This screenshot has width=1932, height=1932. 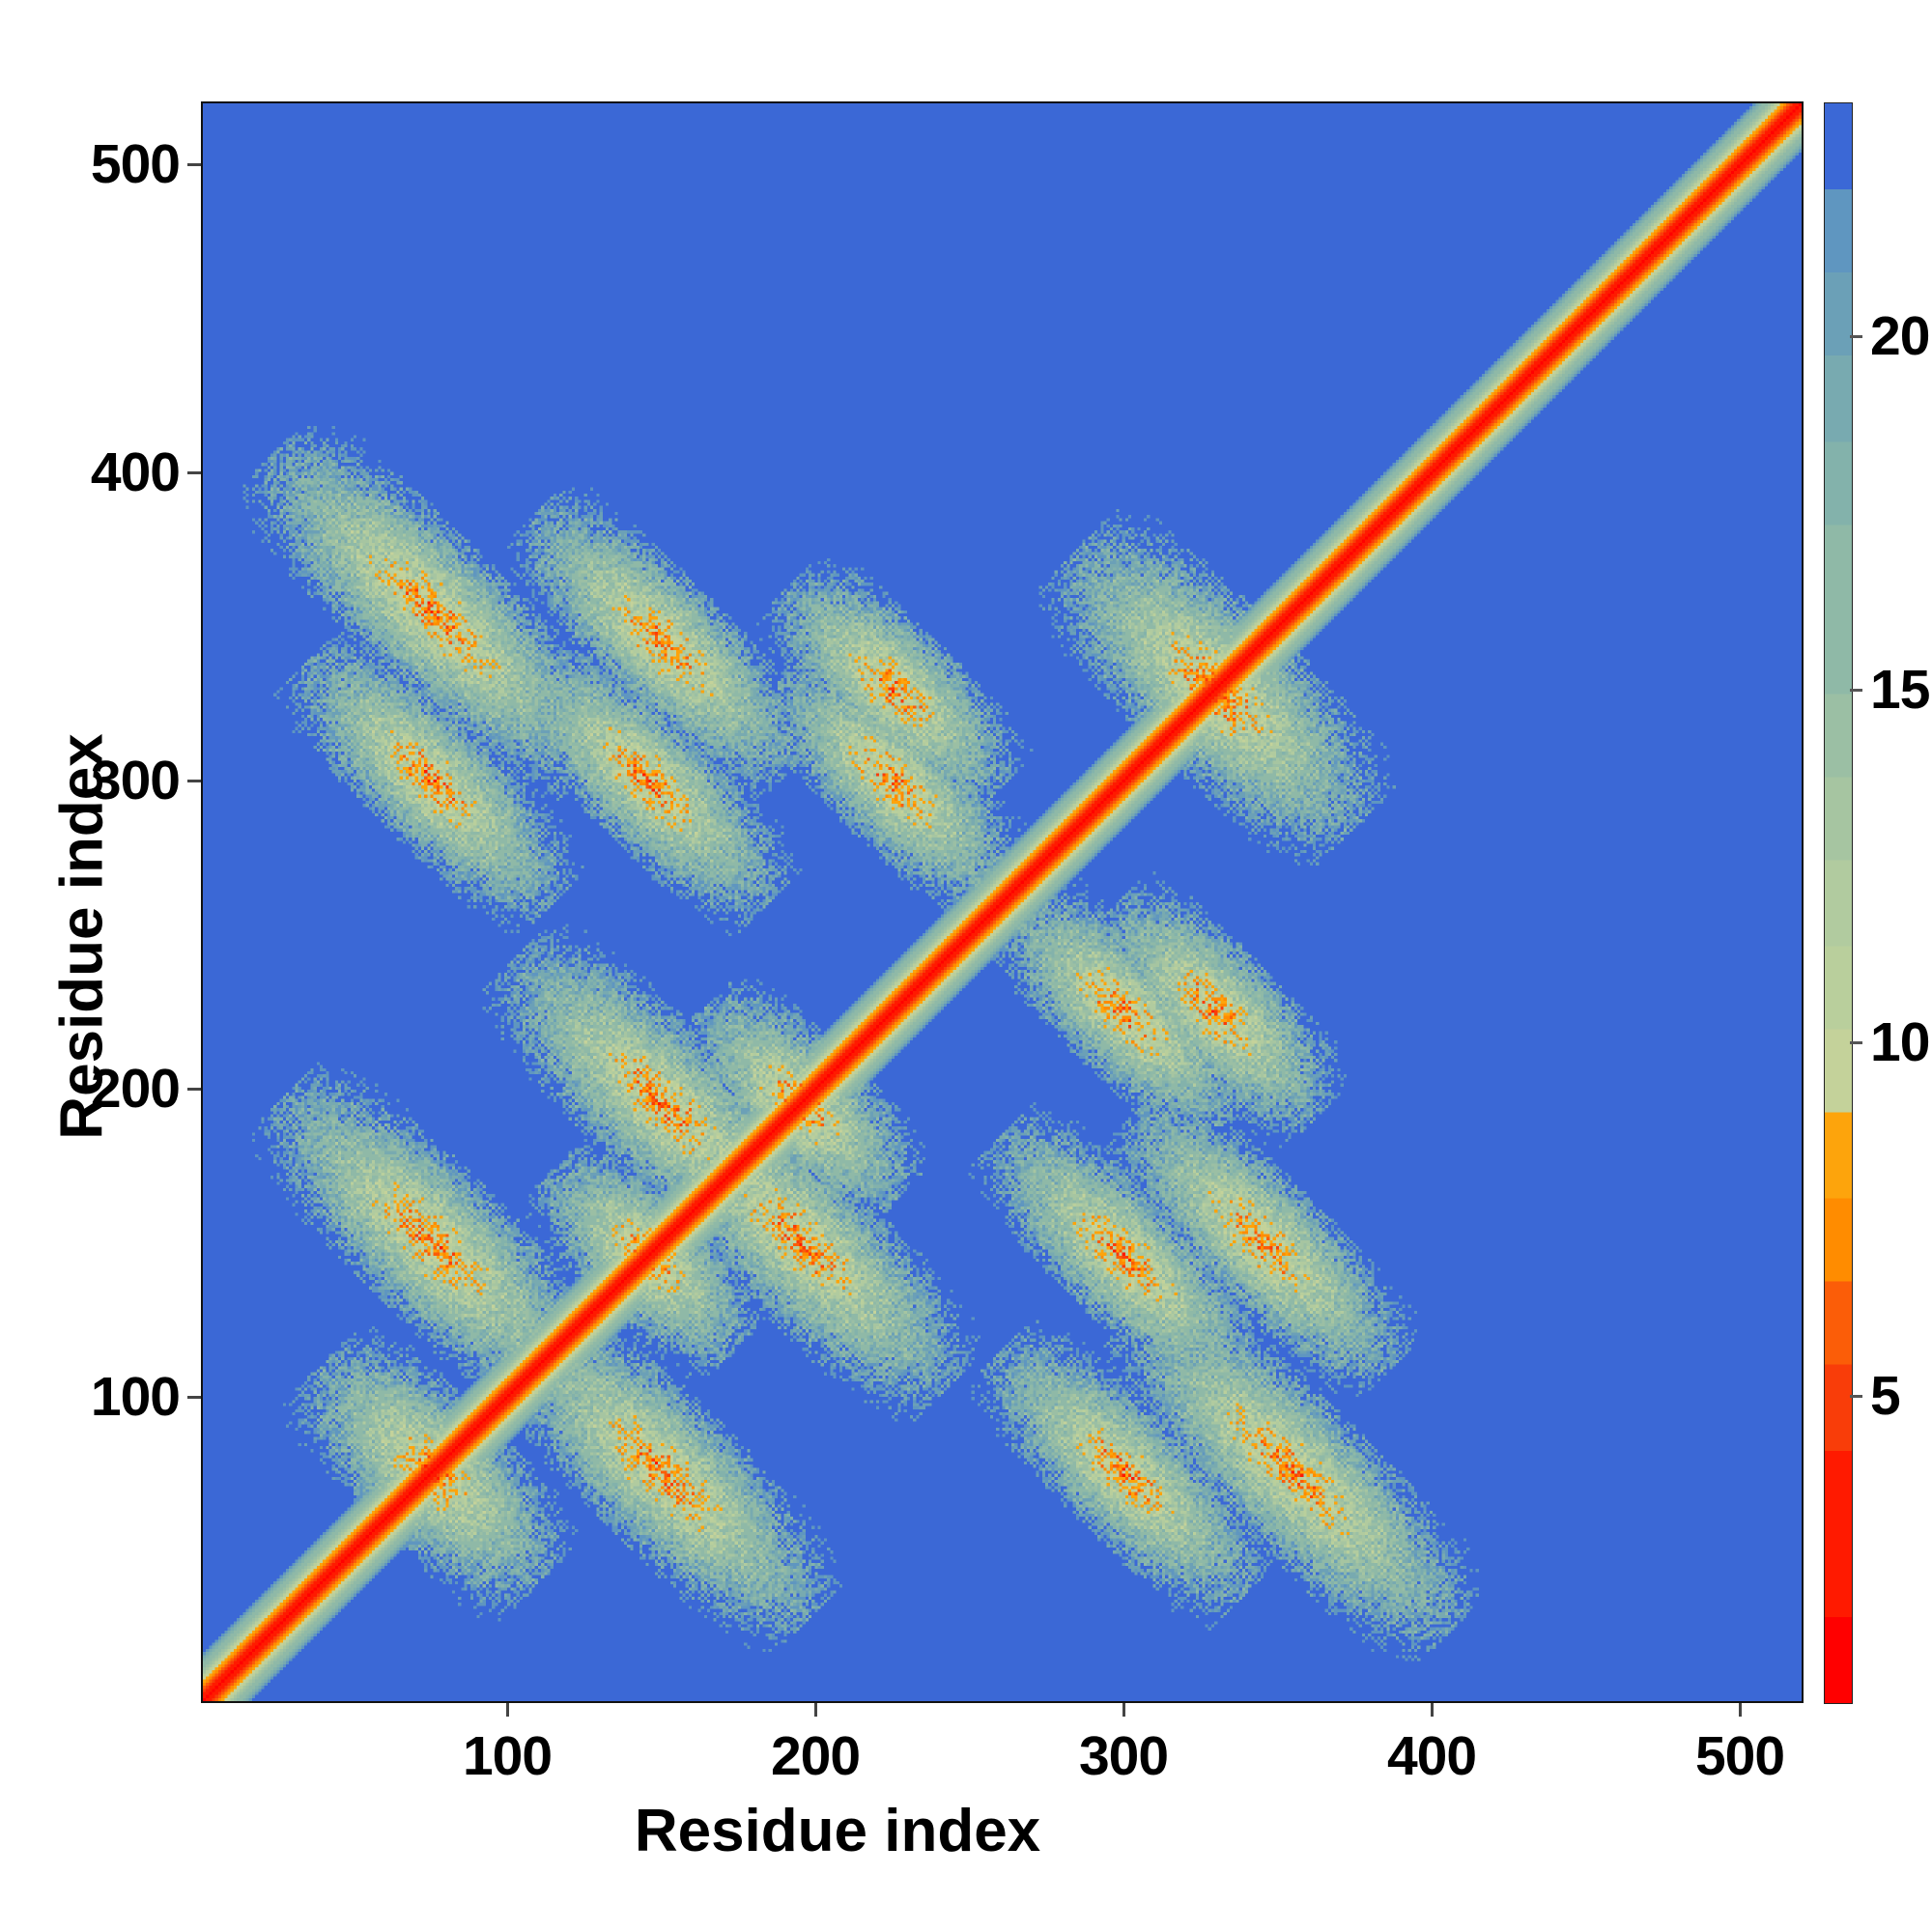 What do you see at coordinates (135, 1397) in the screenshot?
I see `y-tick-label: 100` at bounding box center [135, 1397].